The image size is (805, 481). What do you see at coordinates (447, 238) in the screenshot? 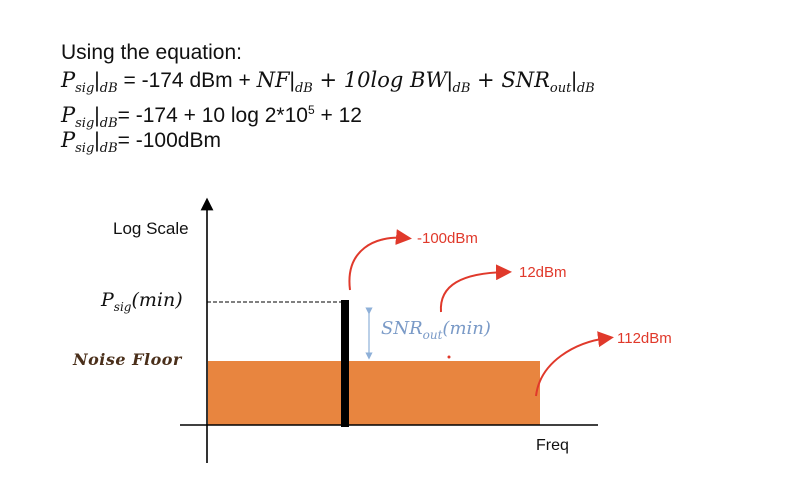
I see `signal-level-annotation: -100dBm` at bounding box center [447, 238].